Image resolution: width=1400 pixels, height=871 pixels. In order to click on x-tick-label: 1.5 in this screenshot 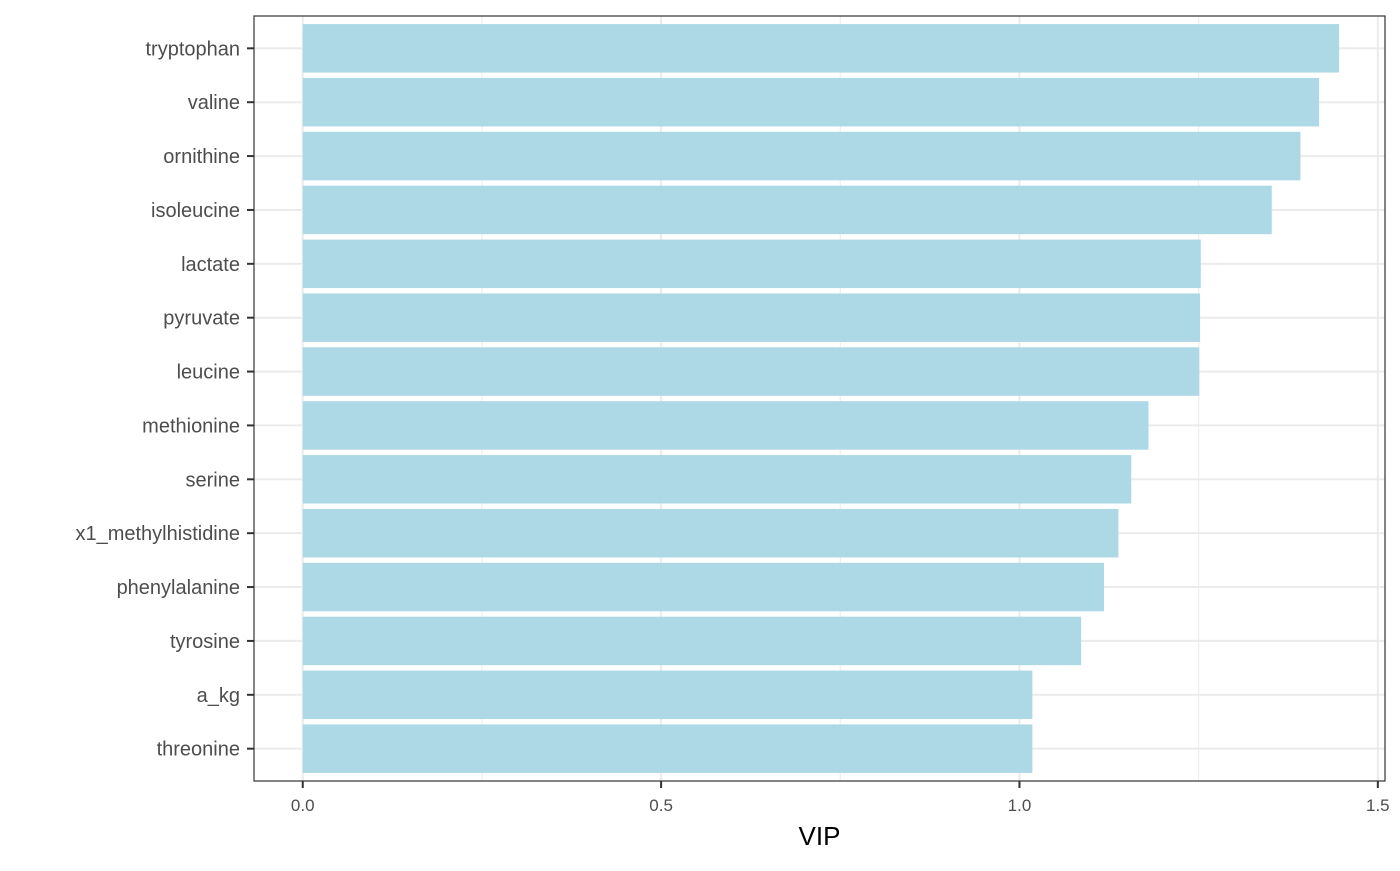, I will do `click(1378, 805)`.